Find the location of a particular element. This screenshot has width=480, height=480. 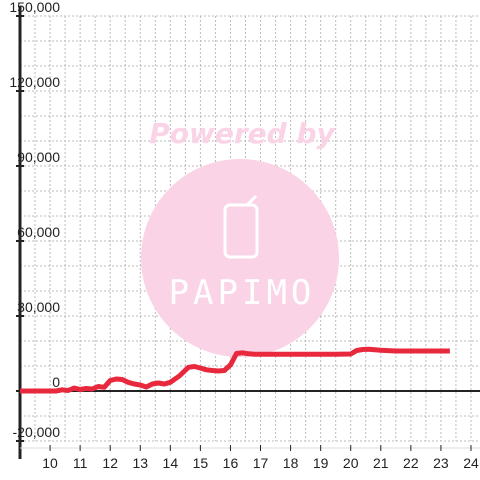

x-tick-label: 24 is located at coordinates (471, 463).